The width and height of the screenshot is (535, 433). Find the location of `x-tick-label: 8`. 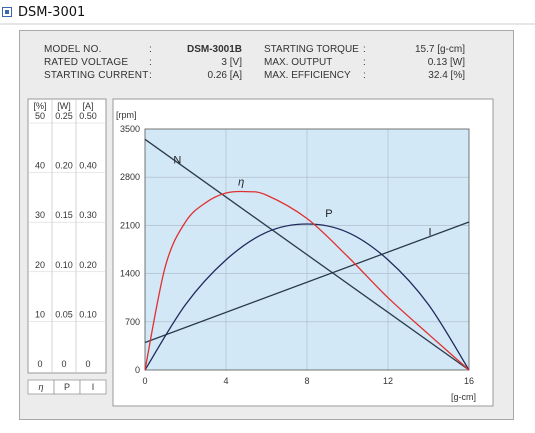

x-tick-label: 8 is located at coordinates (306, 381).